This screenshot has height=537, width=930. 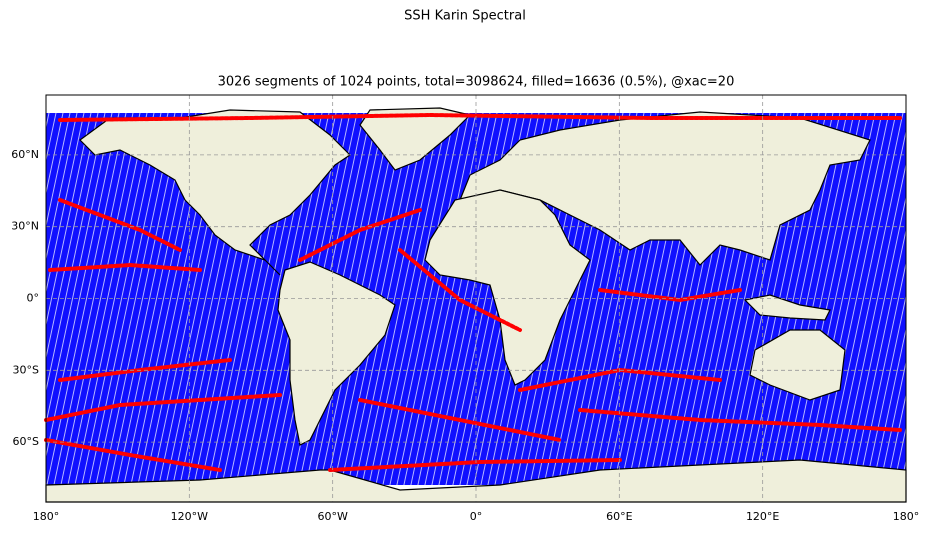 What do you see at coordinates (465, 16) in the screenshot?
I see `figure-title: SSH Karin Spectral` at bounding box center [465, 16].